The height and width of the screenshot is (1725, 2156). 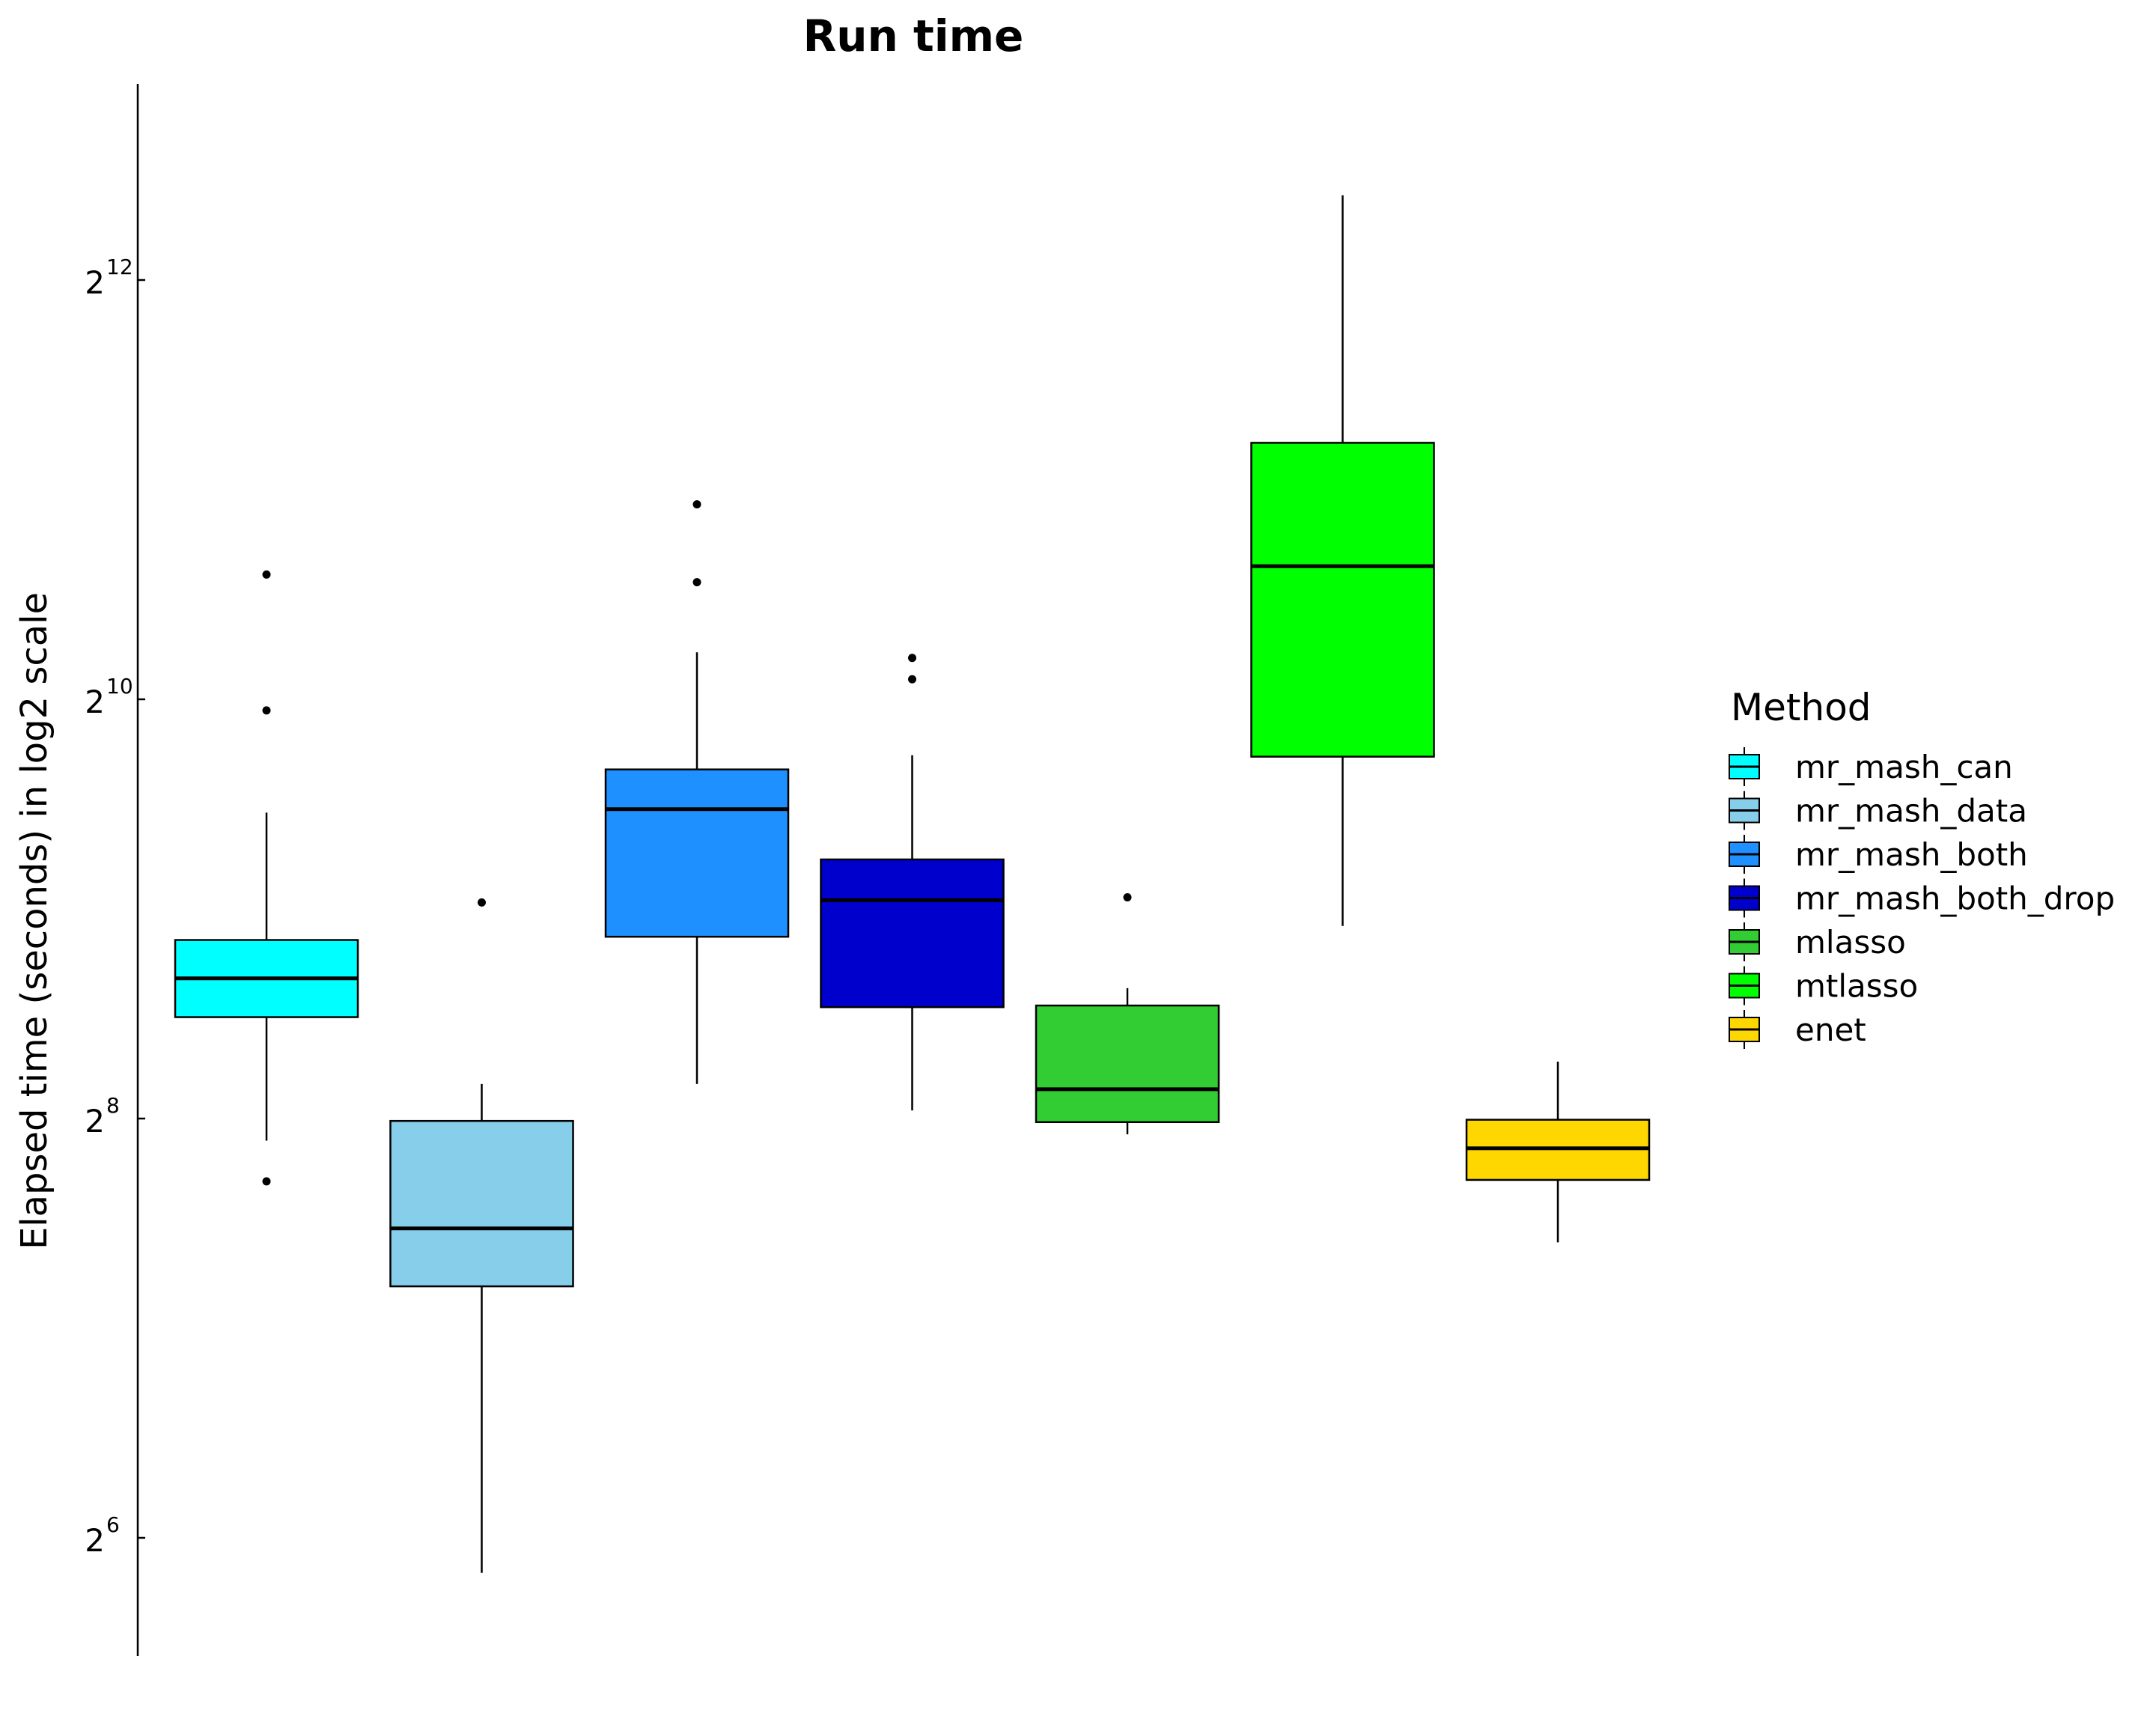 I want to click on y-axis-label: Elapsed time (seconds) in log2 scale, so click(x=34, y=921).